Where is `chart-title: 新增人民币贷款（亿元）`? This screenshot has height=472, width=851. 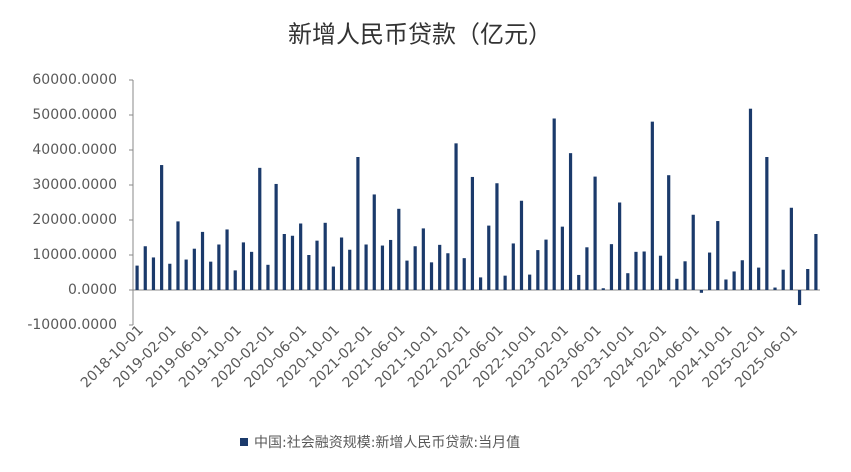 chart-title: 新增人民币贷款（亿元） is located at coordinates (420, 35).